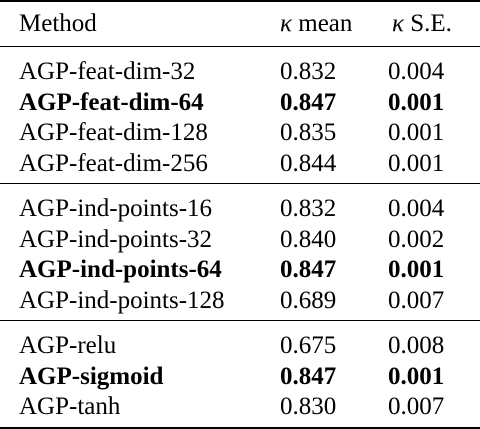 Image resolution: width=480 pixels, height=429 pixels. I want to click on cell-kappa-se: 0.008, so click(425, 341).